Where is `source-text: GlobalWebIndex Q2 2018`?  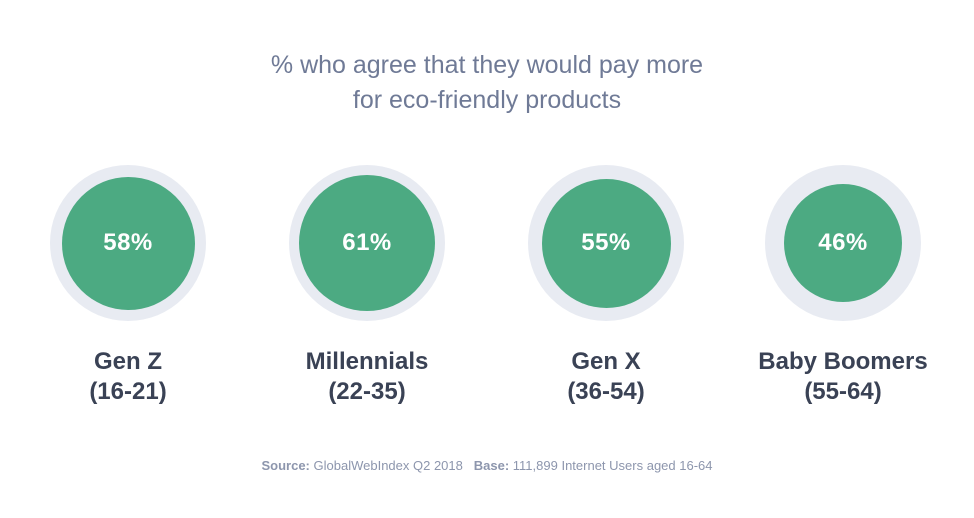 source-text: GlobalWebIndex Q2 2018 is located at coordinates (388, 465).